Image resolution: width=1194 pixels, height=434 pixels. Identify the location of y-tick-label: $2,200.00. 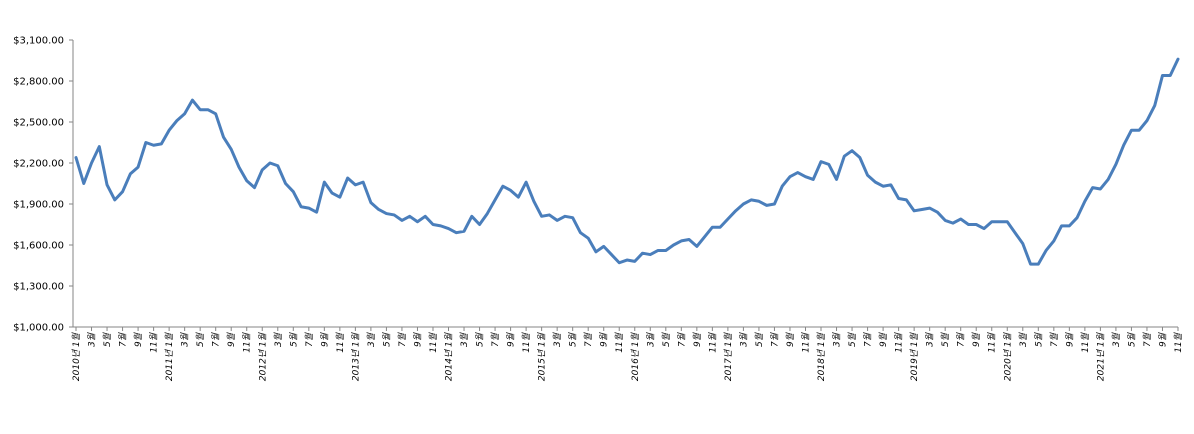
(38, 164).